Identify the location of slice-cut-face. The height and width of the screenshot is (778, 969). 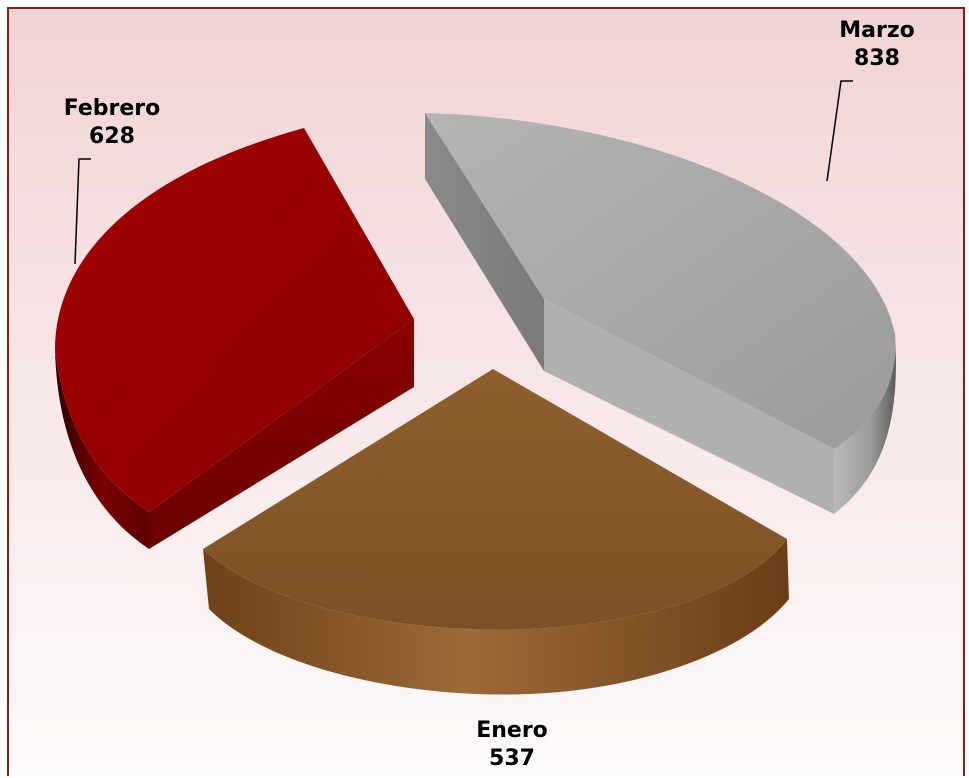
(484, 242).